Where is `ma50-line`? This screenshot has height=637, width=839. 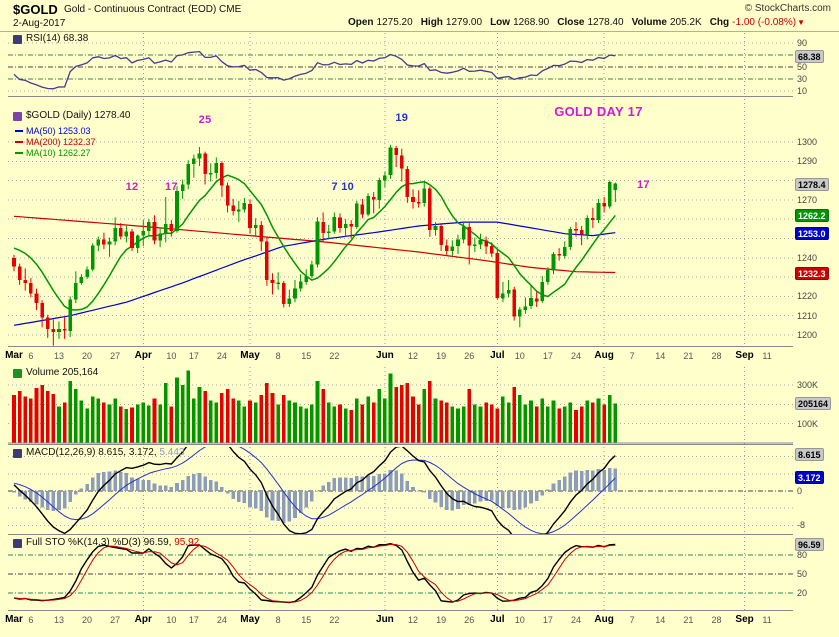
ma50-line is located at coordinates (314, 273).